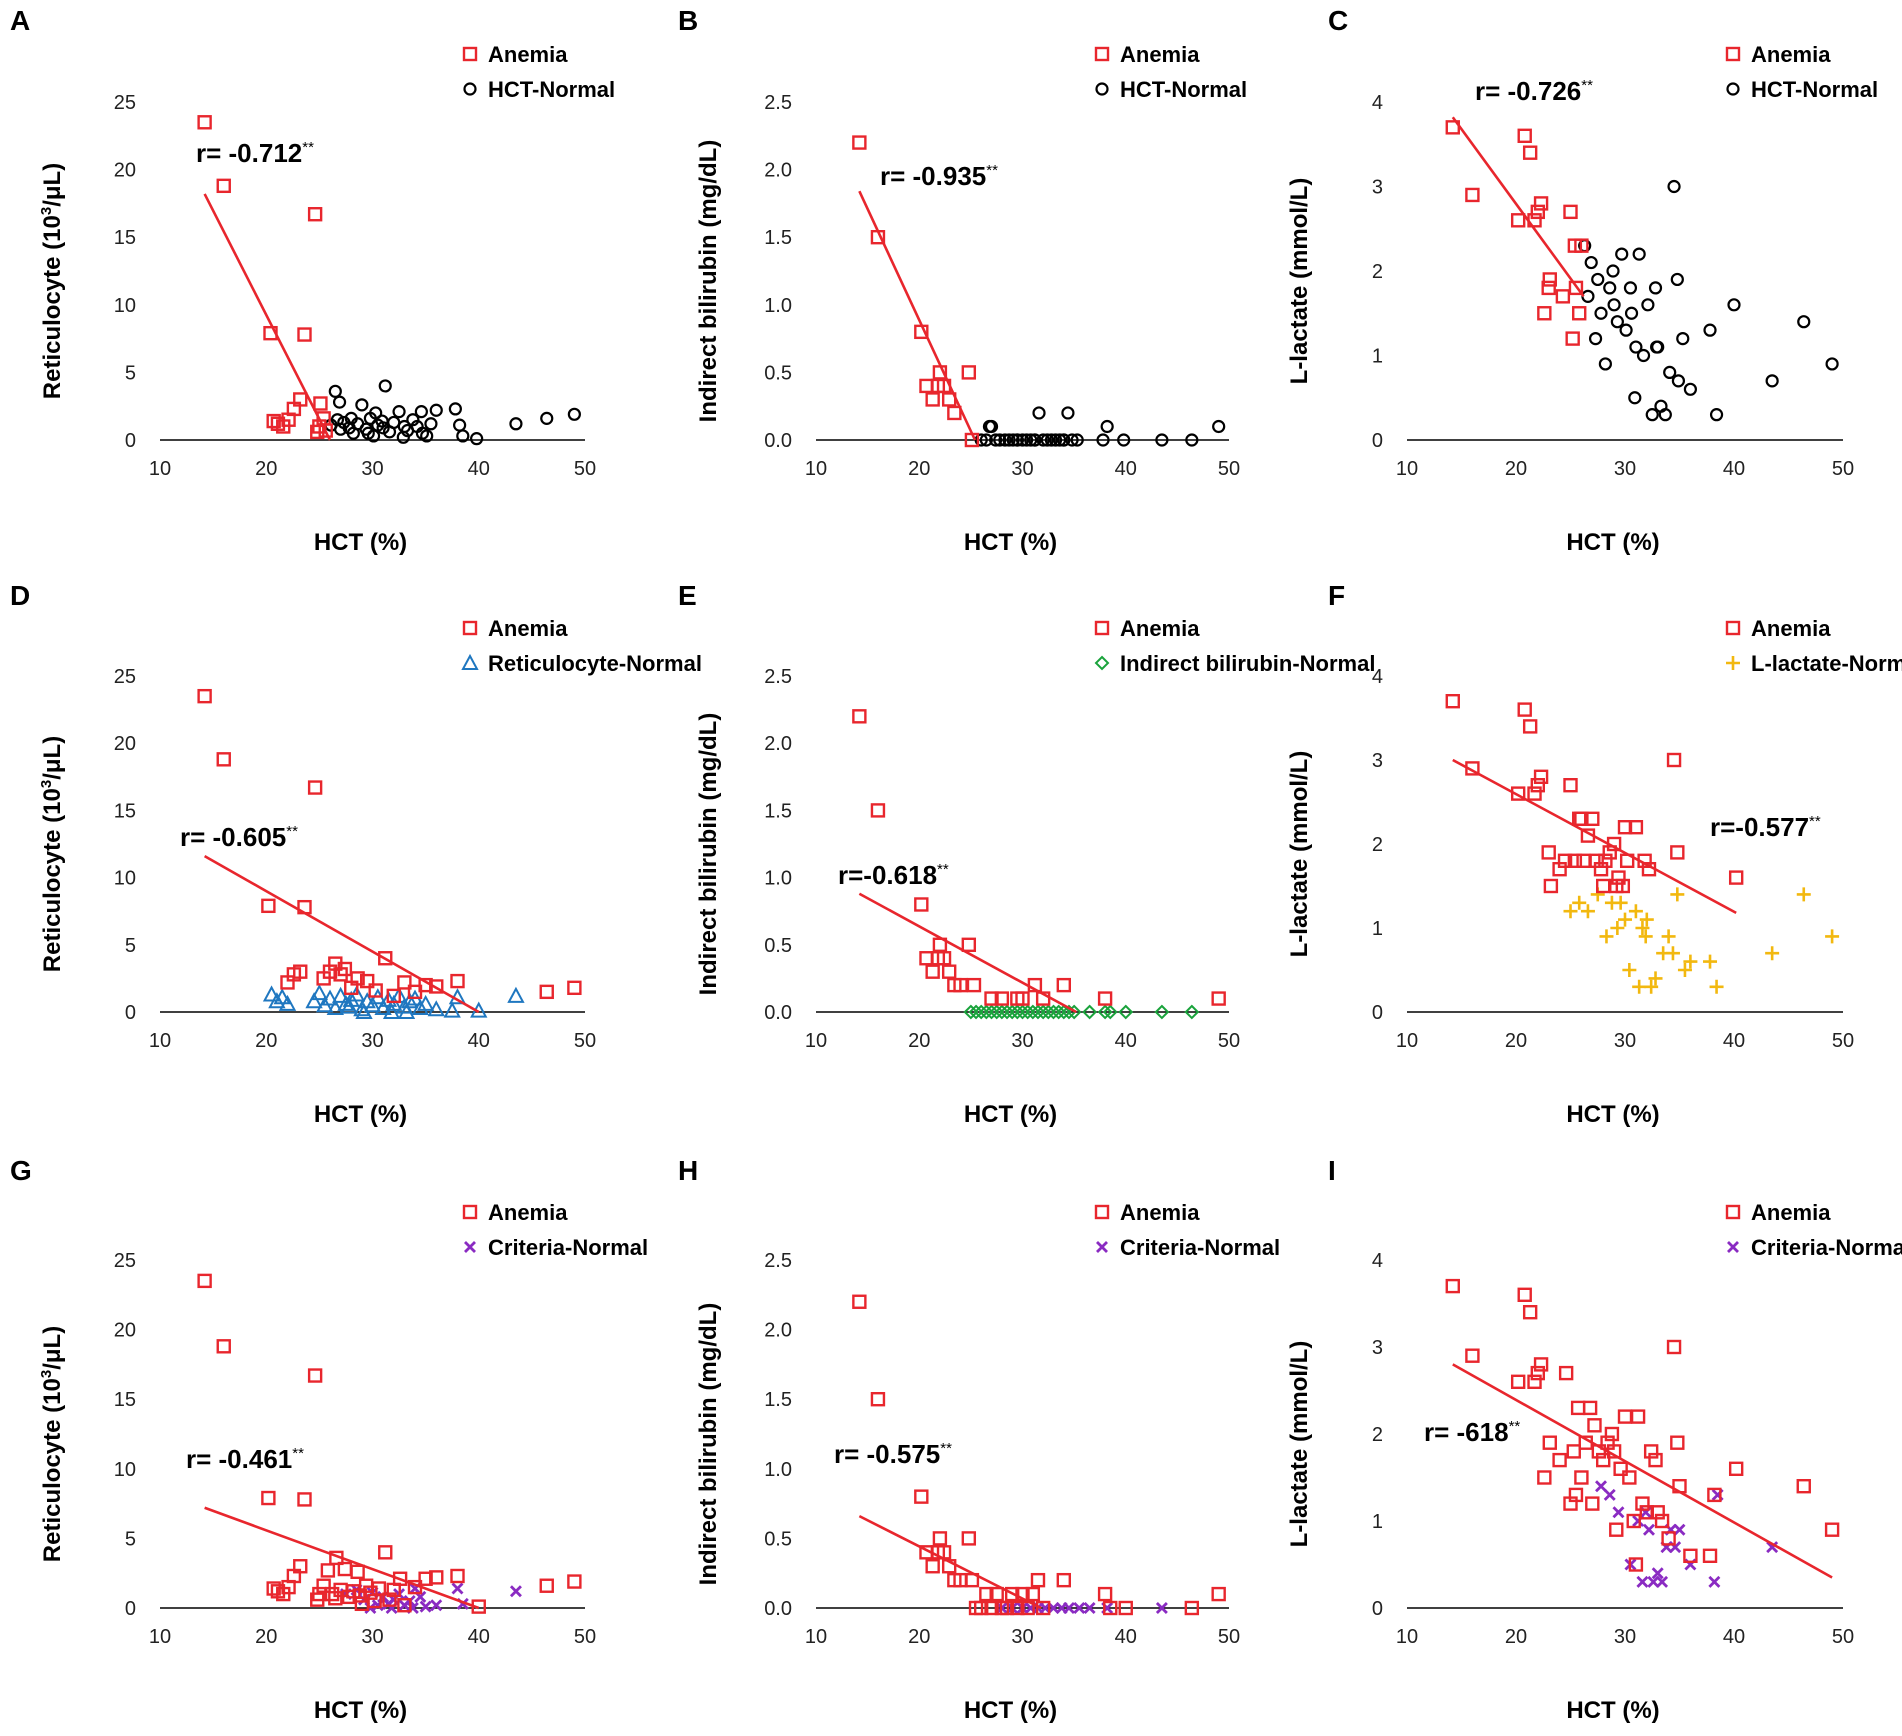 The height and width of the screenshot is (1736, 1902). I want to click on y-tick-label: 1.5, so click(778, 811).